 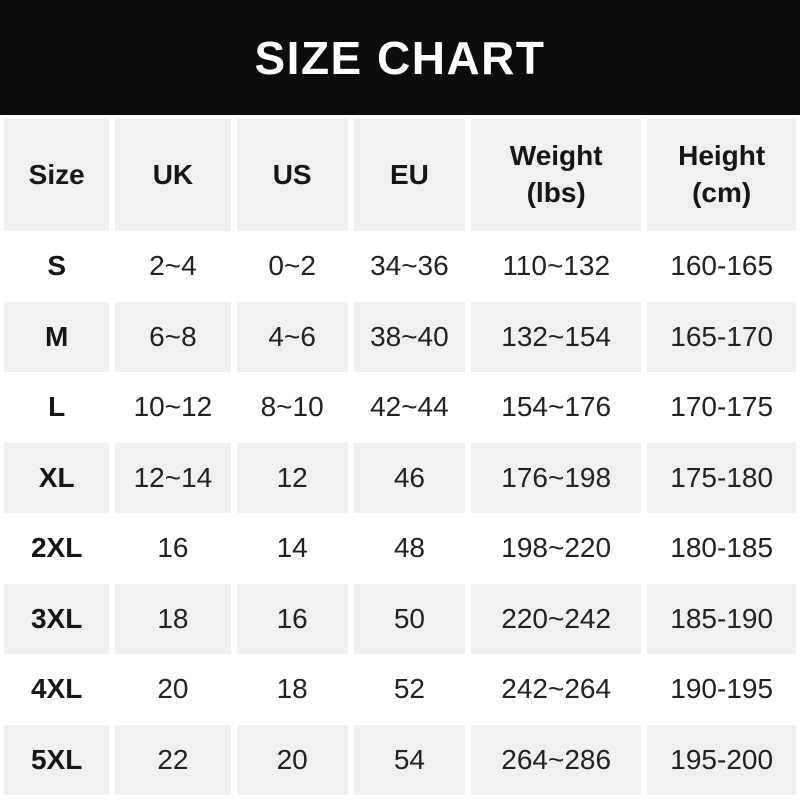 I want to click on cell-eu: 50, so click(x=409, y=618).